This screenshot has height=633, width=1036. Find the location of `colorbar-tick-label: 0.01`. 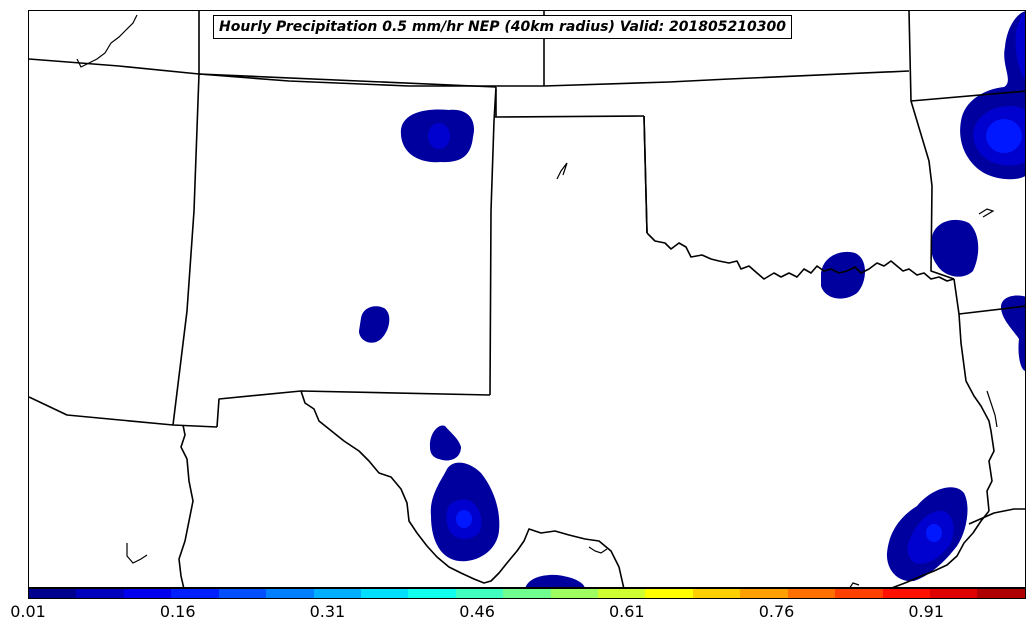

colorbar-tick-label: 0.01 is located at coordinates (28, 611).